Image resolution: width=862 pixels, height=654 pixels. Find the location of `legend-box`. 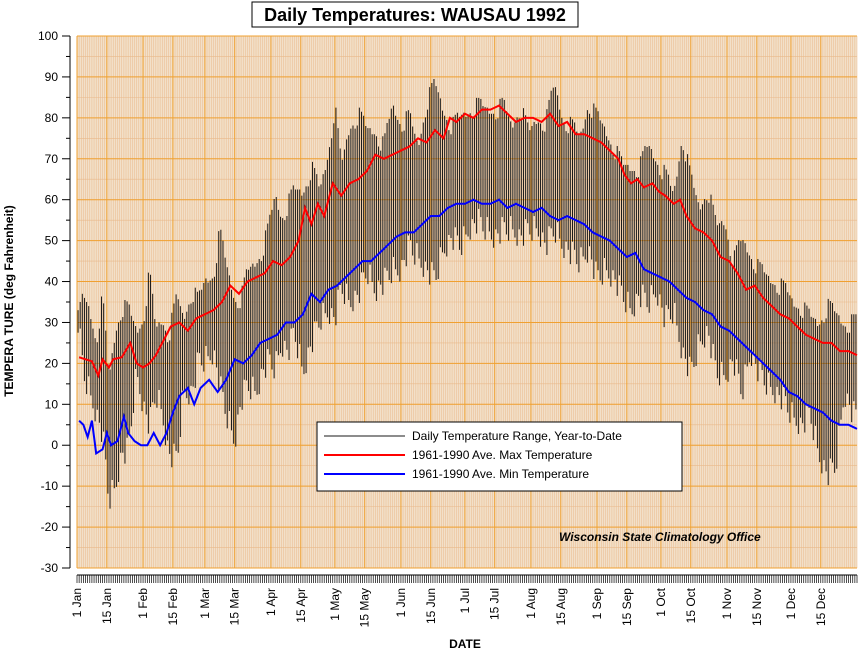

legend-box is located at coordinates (499, 456).